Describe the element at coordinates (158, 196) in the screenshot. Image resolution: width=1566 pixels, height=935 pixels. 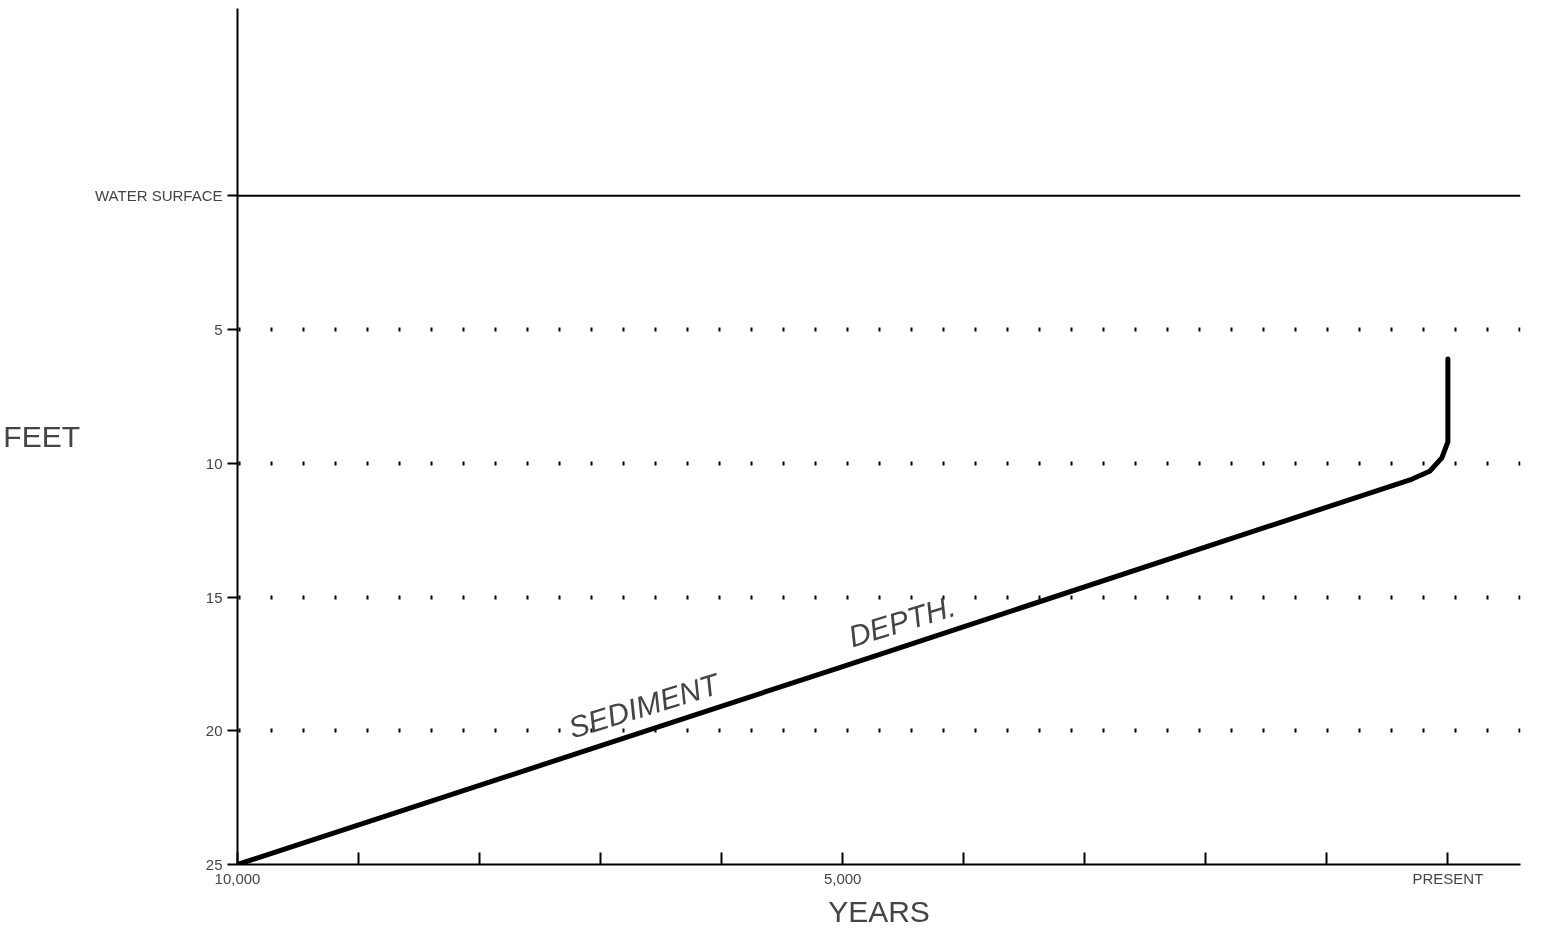
I see `ref-line-label: WATER SURFACE` at that location.